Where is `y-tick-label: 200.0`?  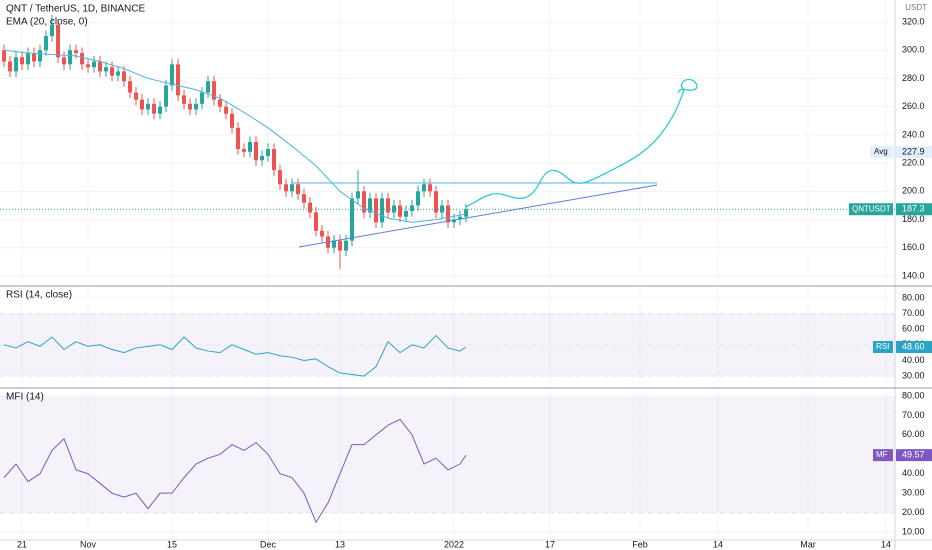 y-tick-label: 200.0 is located at coordinates (913, 191).